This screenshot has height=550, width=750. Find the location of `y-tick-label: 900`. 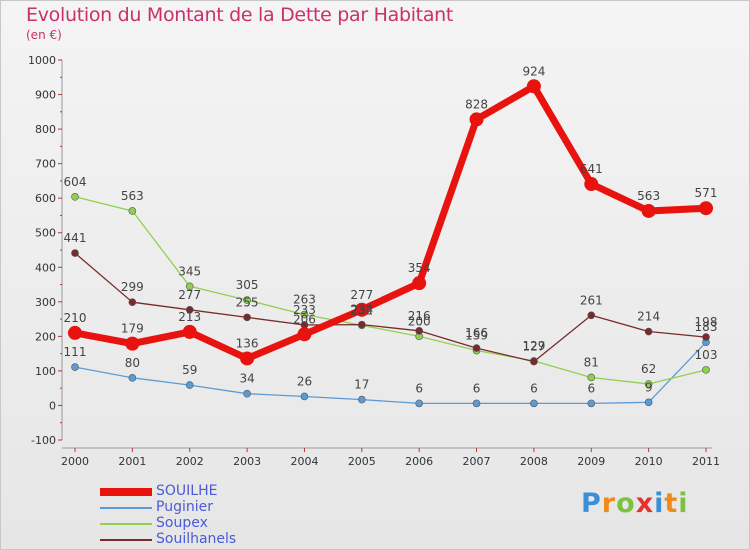

y-tick-label: 900 is located at coordinates (45, 95).